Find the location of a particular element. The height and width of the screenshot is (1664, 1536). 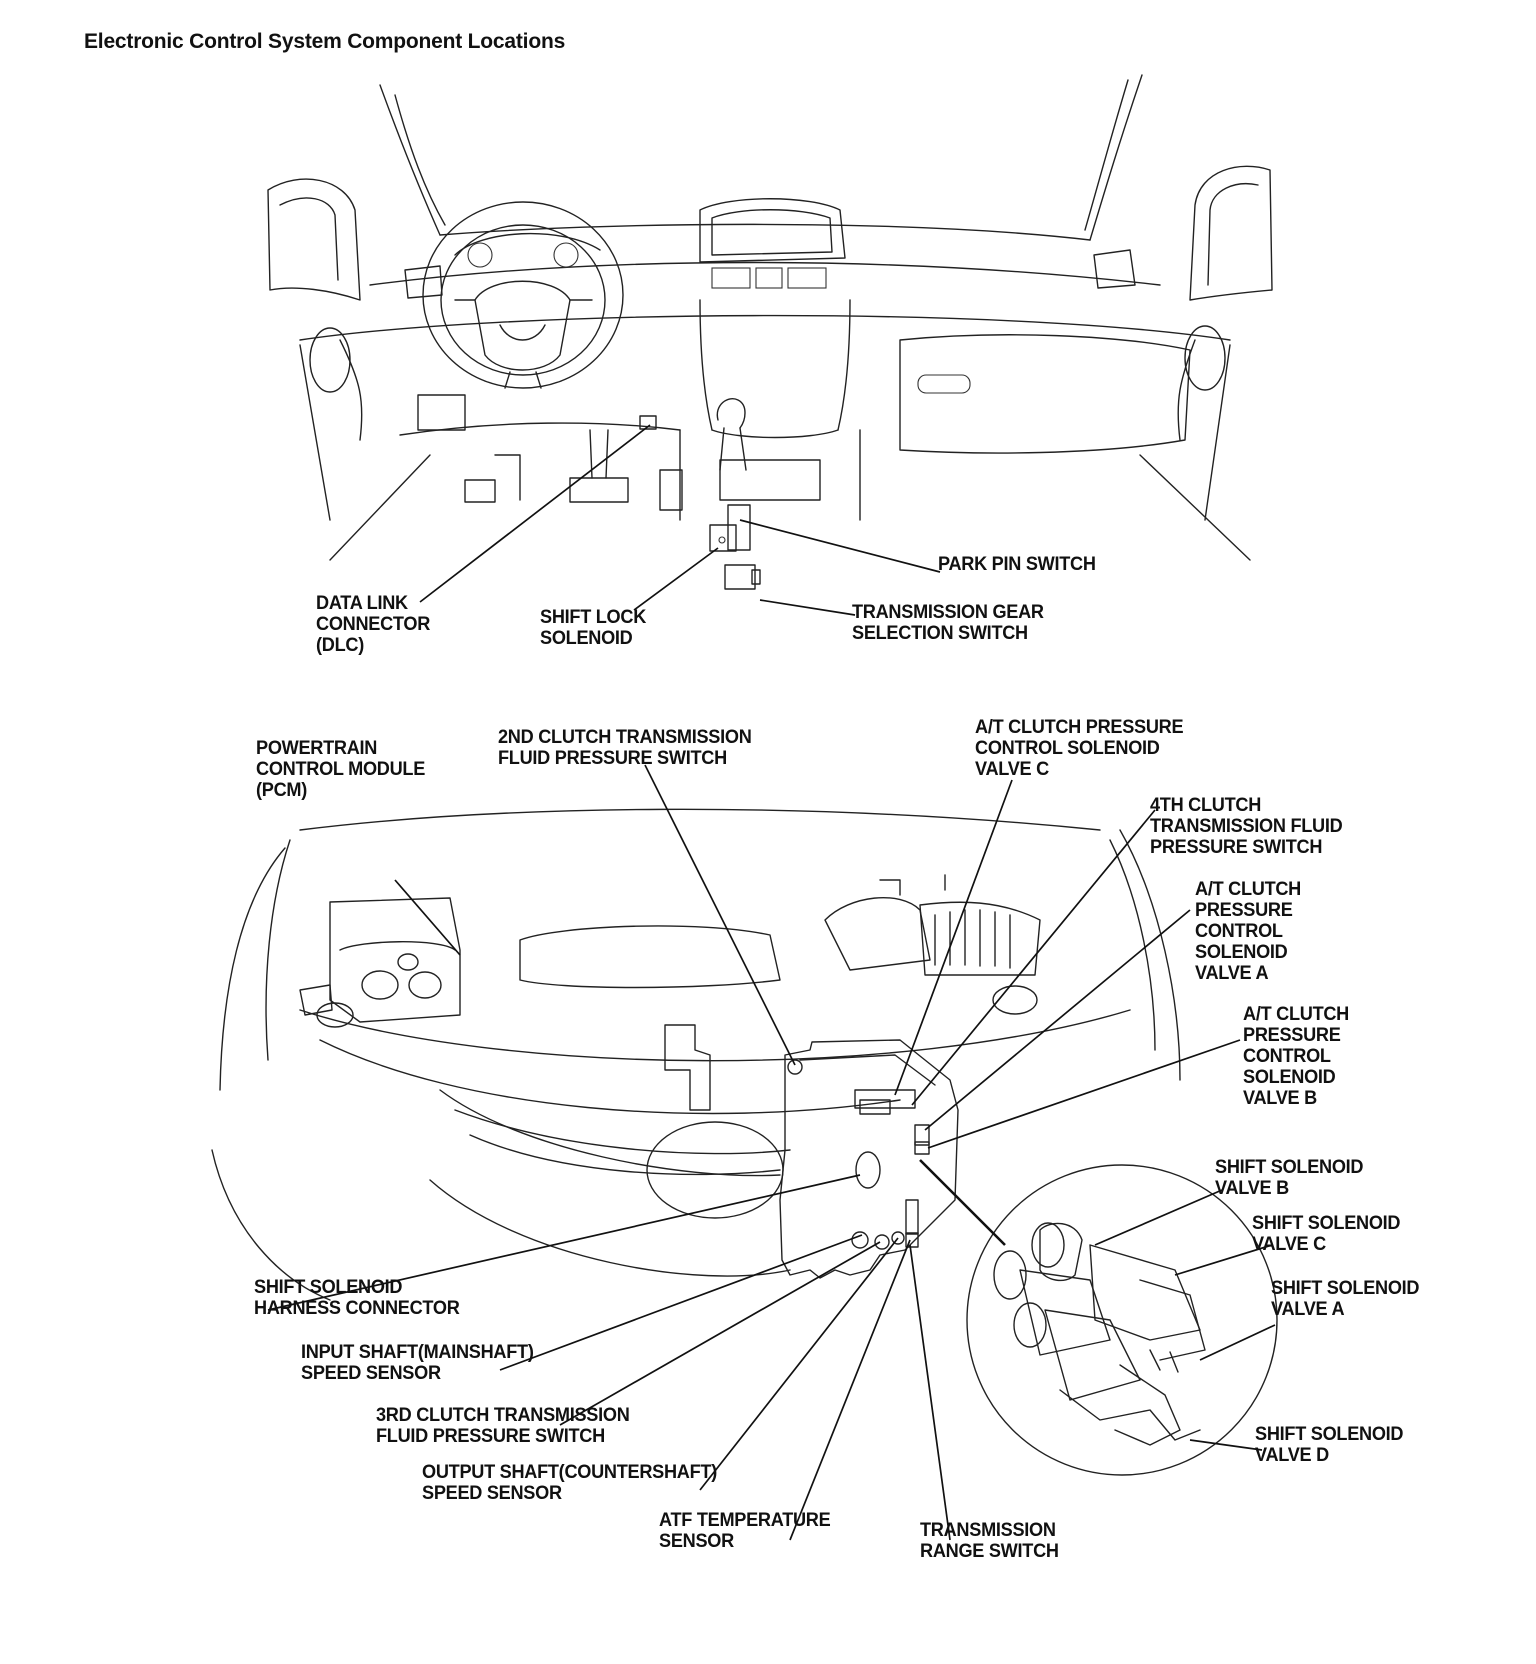

label-shift-solenoid-a: SHIFT SOLENOID VALVE A is located at coordinates (1345, 1298).